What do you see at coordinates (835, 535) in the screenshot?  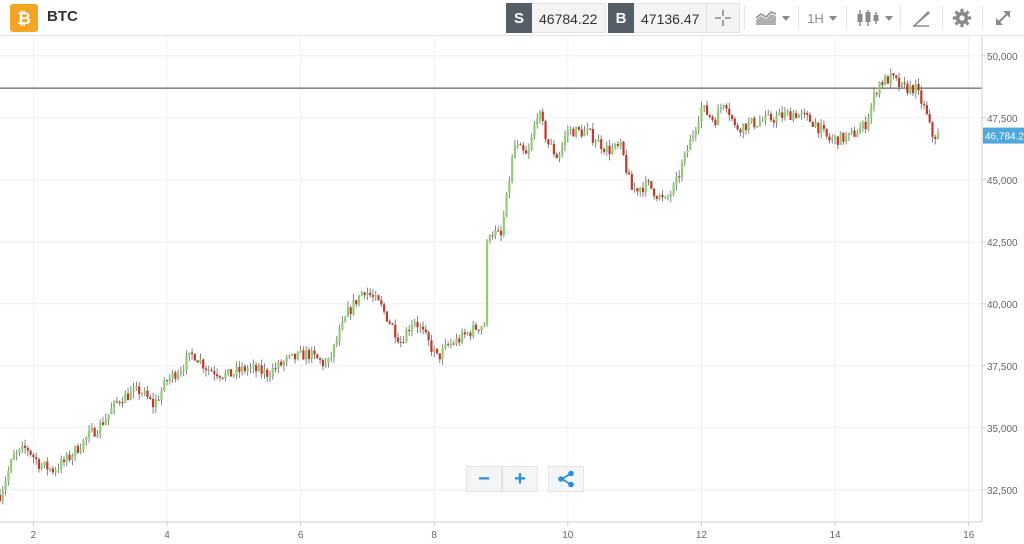 I see `x-tick-label: 14` at bounding box center [835, 535].